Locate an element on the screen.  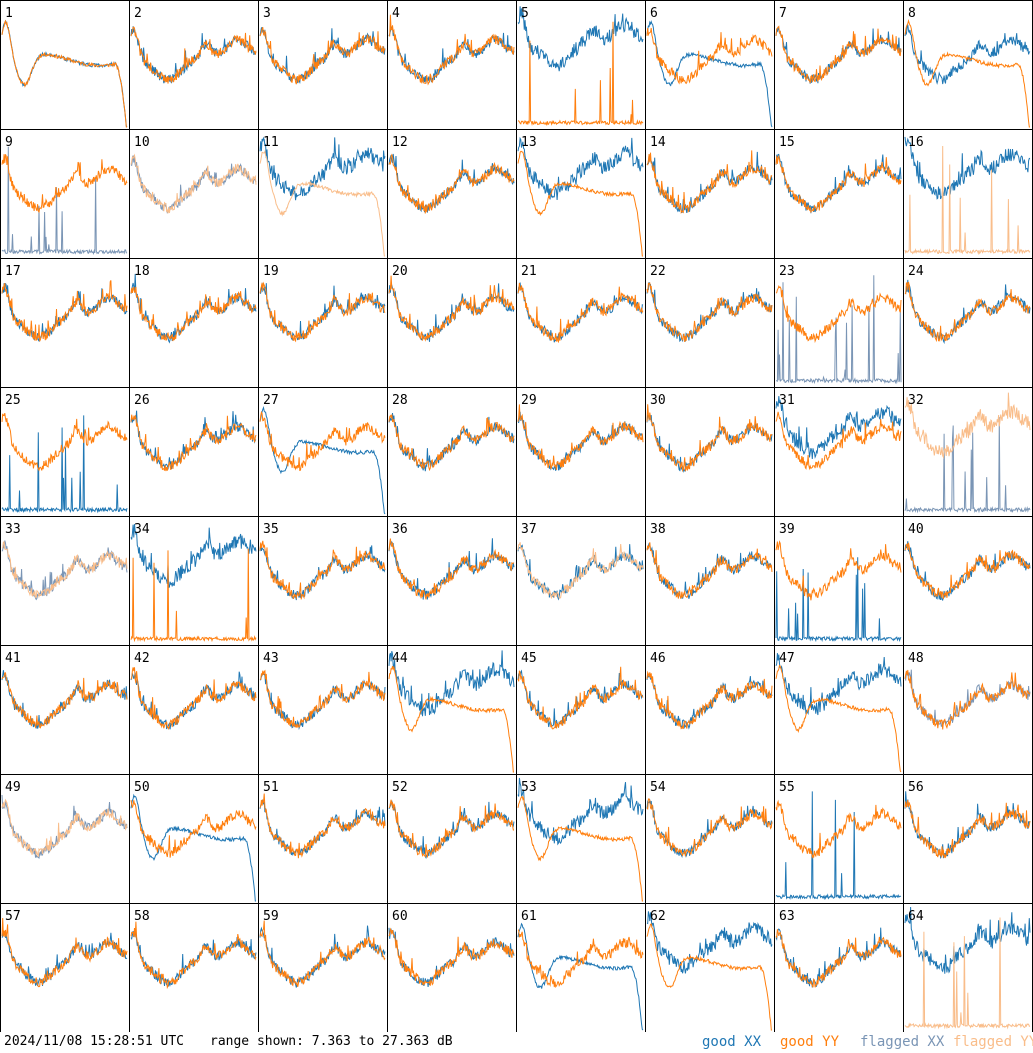
panel-58: 58 is located at coordinates (194, 967).